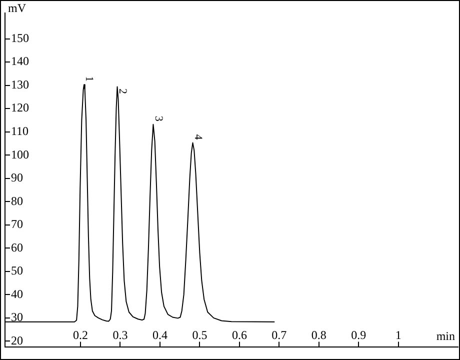 This screenshot has width=460, height=360. What do you see at coordinates (318, 335) in the screenshot?
I see `x-tick-label: 0.8` at bounding box center [318, 335].